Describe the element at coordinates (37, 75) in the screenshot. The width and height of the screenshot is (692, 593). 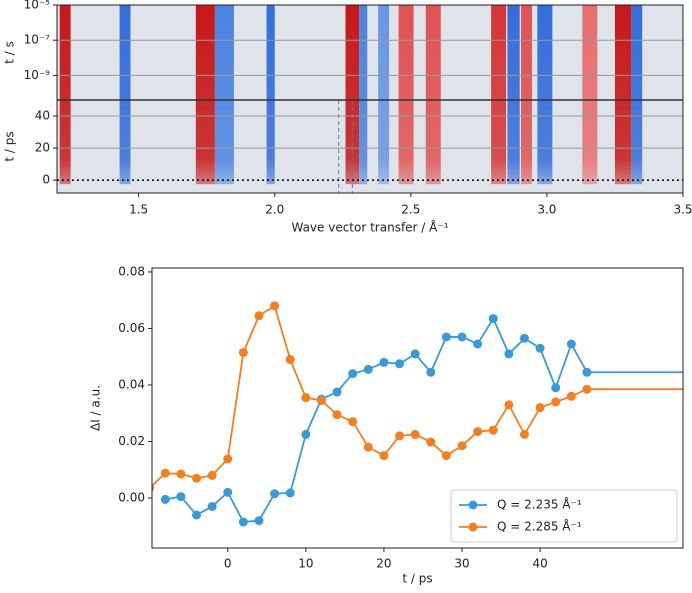
I see `y-tick-label: 10⁻⁹` at that location.